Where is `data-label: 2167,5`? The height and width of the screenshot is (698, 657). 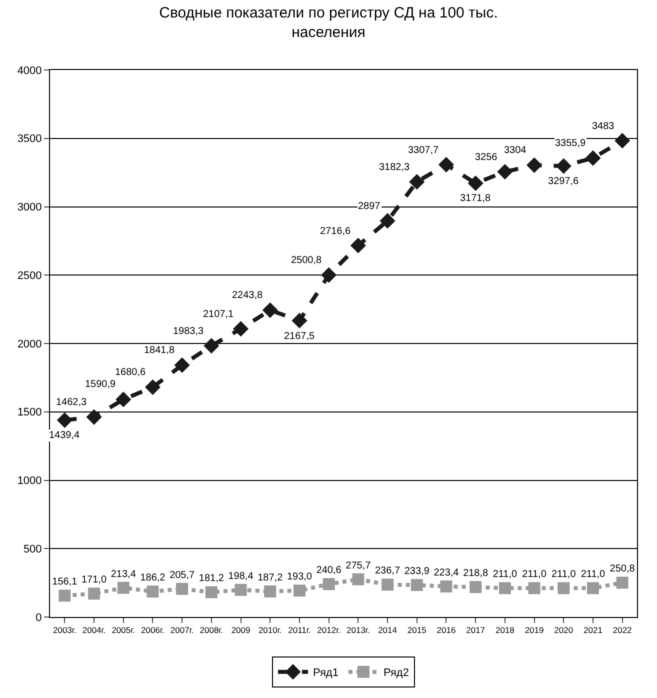 data-label: 2167,5 is located at coordinates (300, 336).